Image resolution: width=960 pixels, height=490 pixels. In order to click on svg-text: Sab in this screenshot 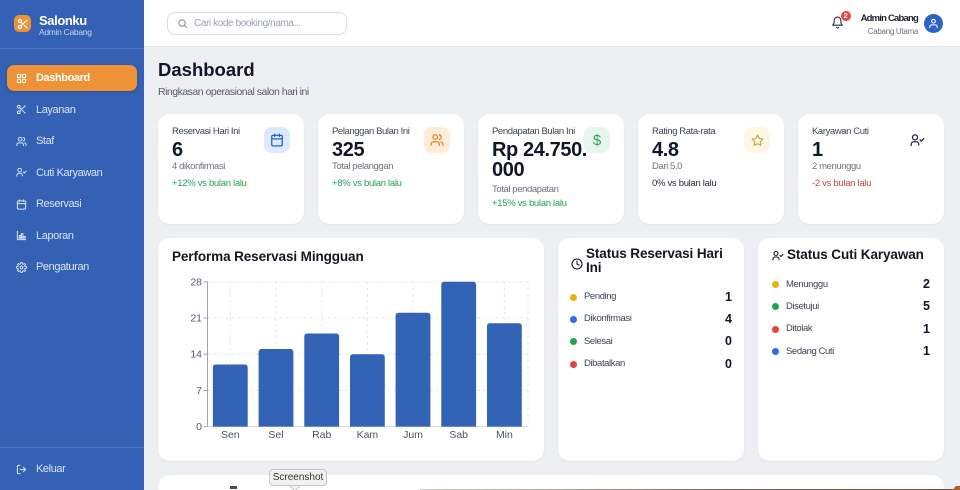, I will do `click(458, 435)`.